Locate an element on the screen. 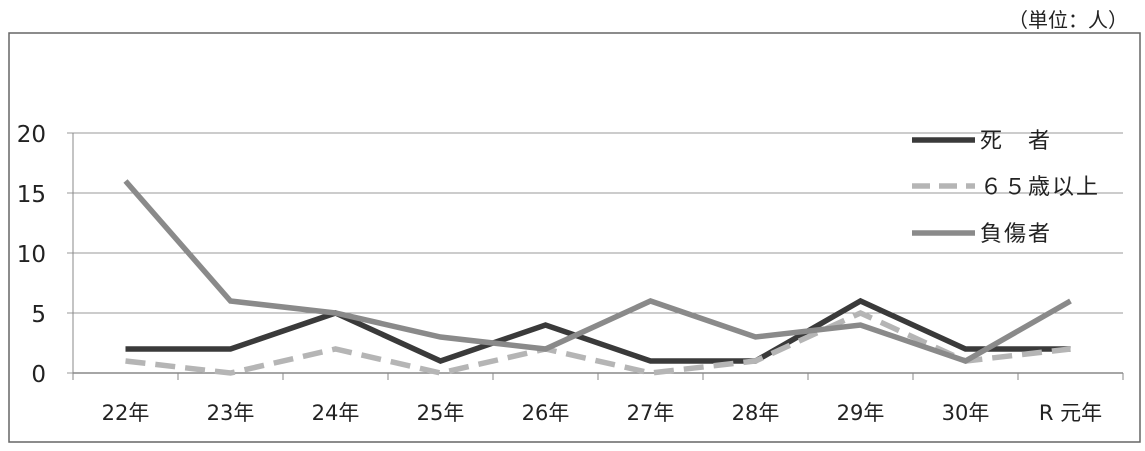 The height and width of the screenshot is (451, 1145). y-tick-label: 5 is located at coordinates (38, 315).